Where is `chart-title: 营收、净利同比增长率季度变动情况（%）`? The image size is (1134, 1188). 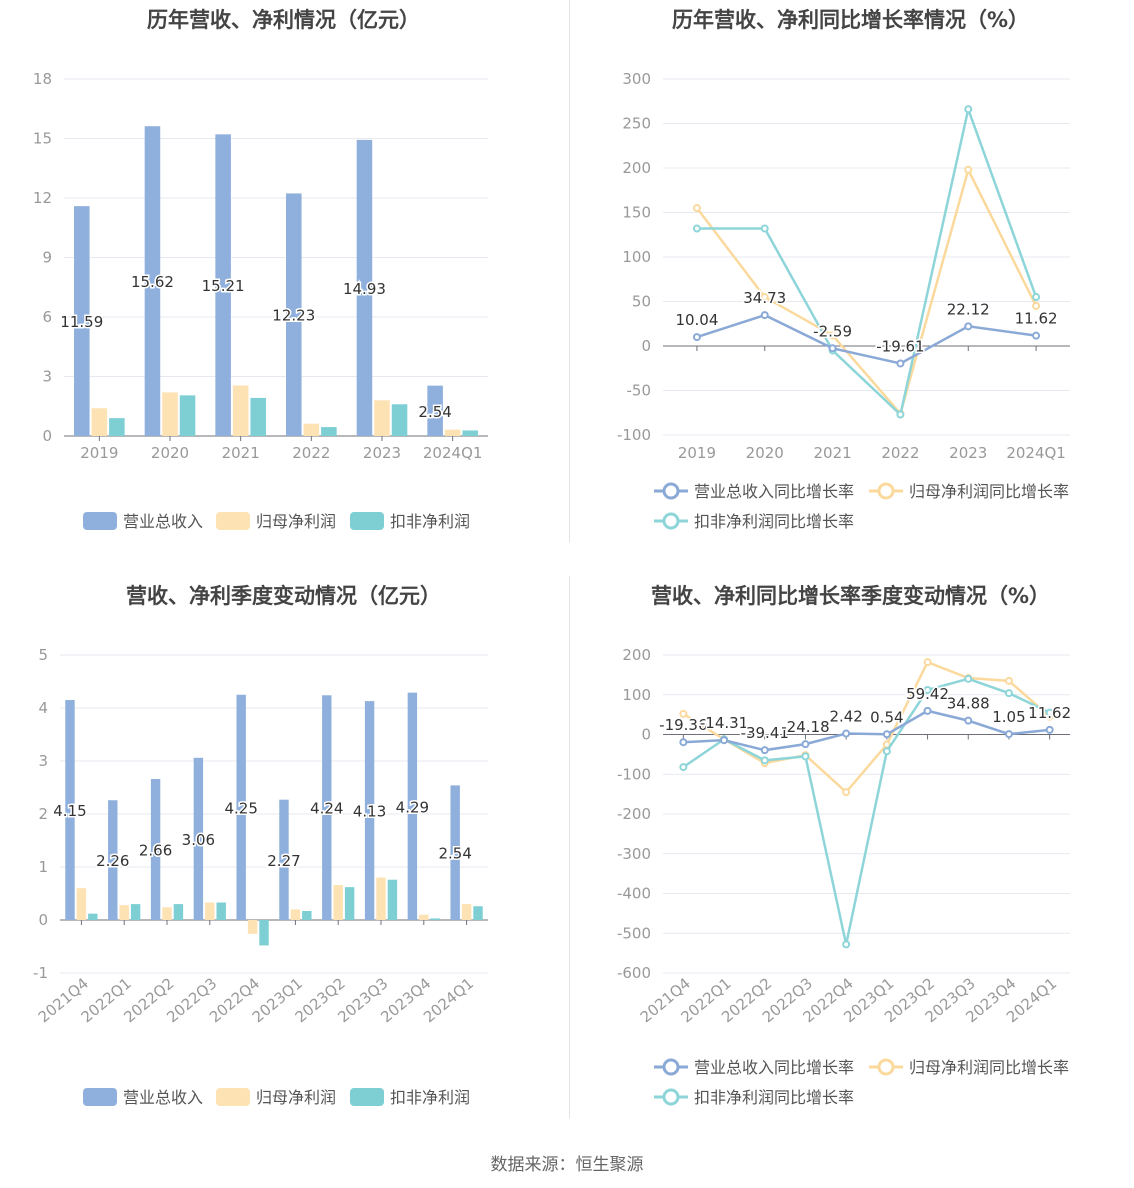
chart-title: 营收、净利同比增长率季度变动情况（%） is located at coordinates (850, 596).